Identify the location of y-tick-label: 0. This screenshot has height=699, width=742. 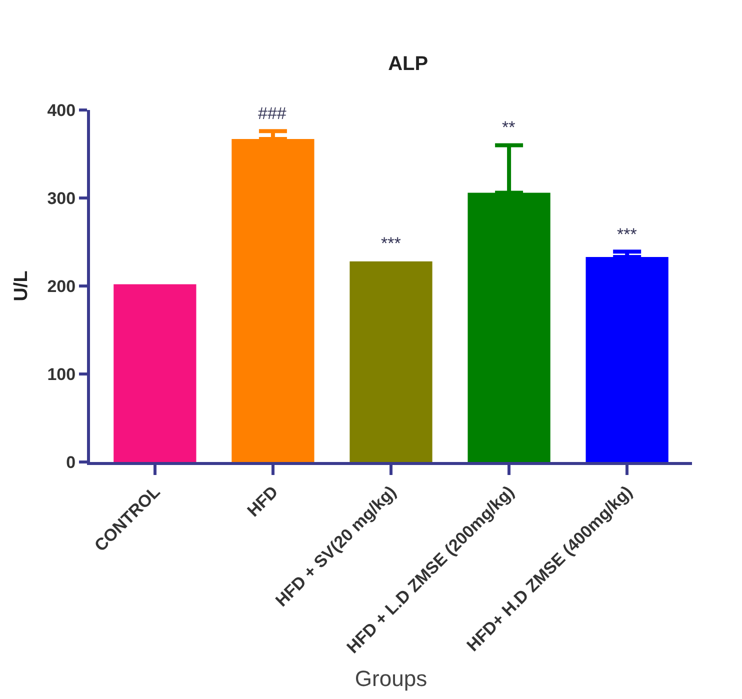
(71, 462).